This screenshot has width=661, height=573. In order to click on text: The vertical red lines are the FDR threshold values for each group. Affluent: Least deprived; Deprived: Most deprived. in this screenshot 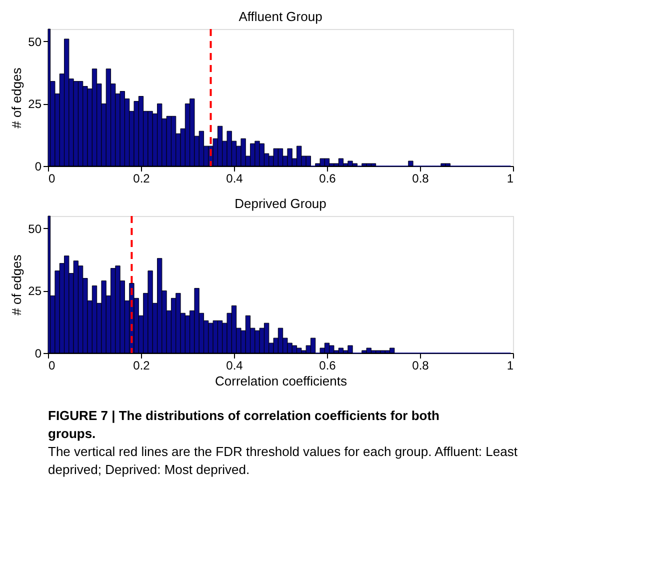, I will do `click(283, 460)`.